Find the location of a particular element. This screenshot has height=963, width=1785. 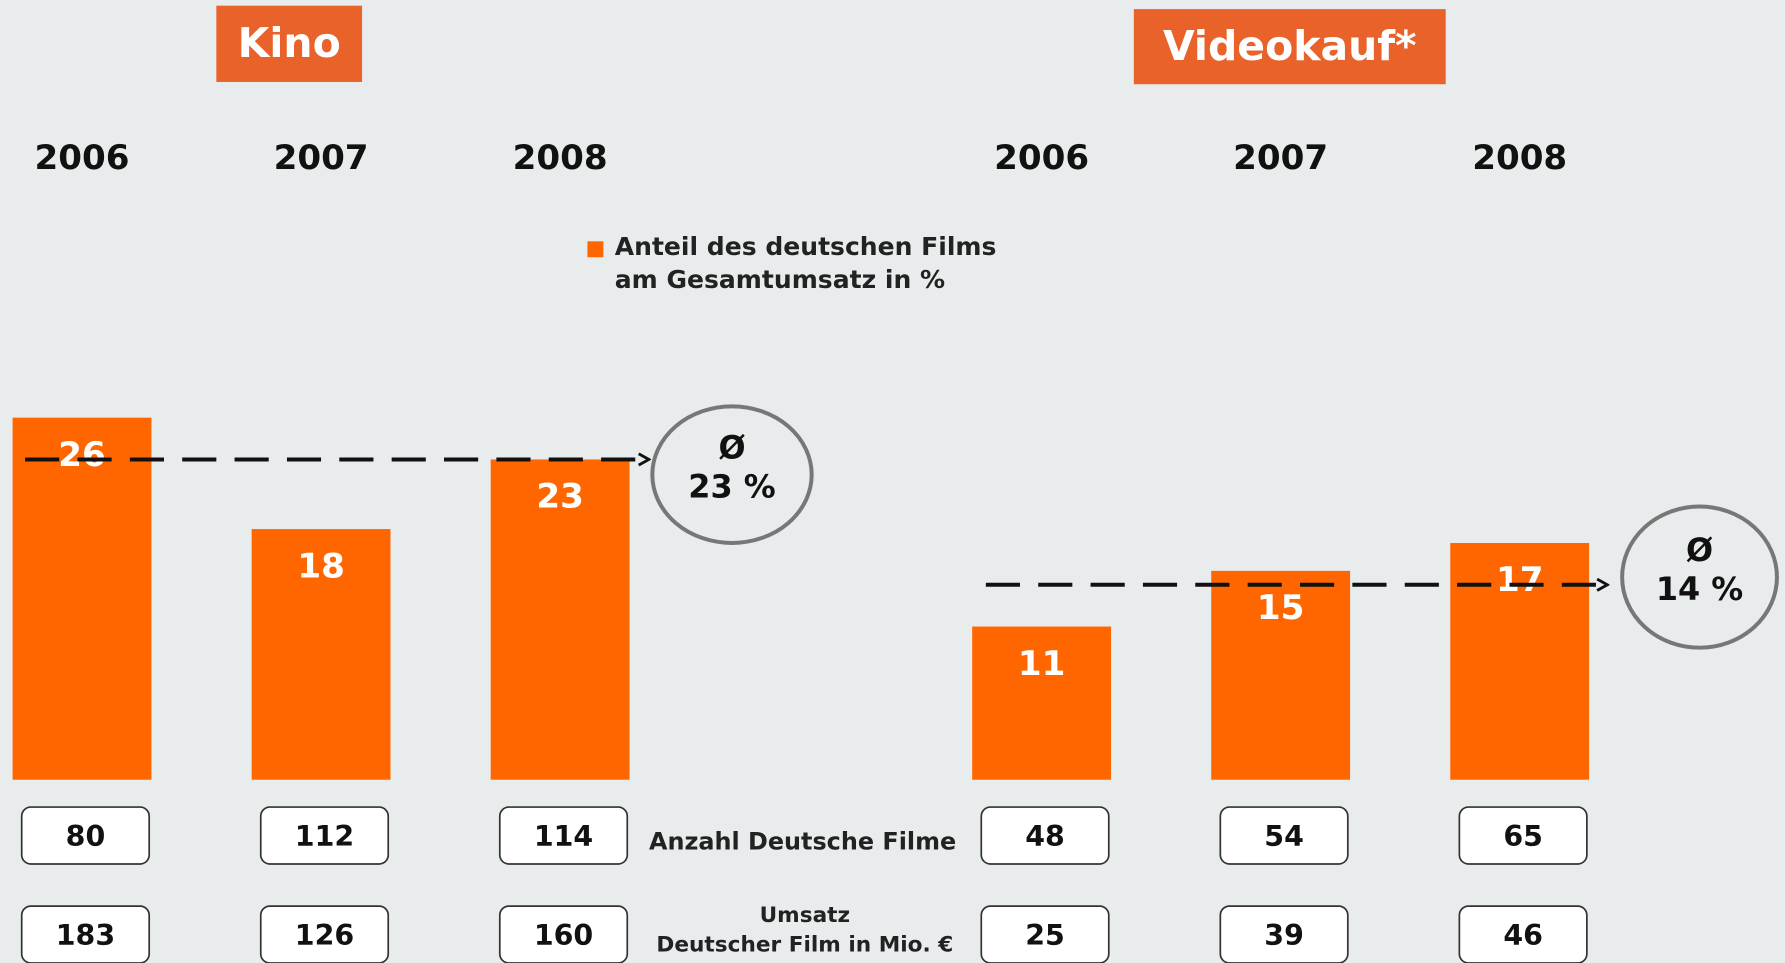

table-value: 160 is located at coordinates (563, 935).